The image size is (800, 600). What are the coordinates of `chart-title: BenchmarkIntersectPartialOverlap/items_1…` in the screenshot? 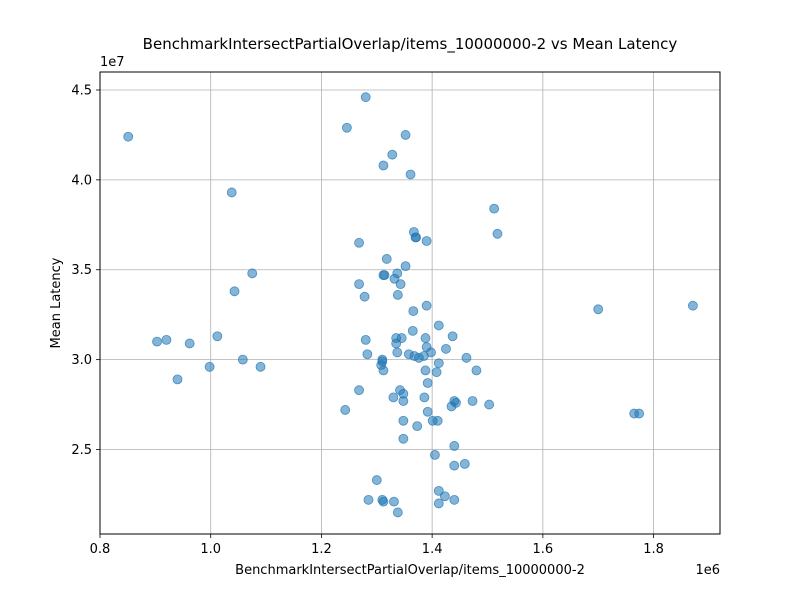 It's located at (410, 44).